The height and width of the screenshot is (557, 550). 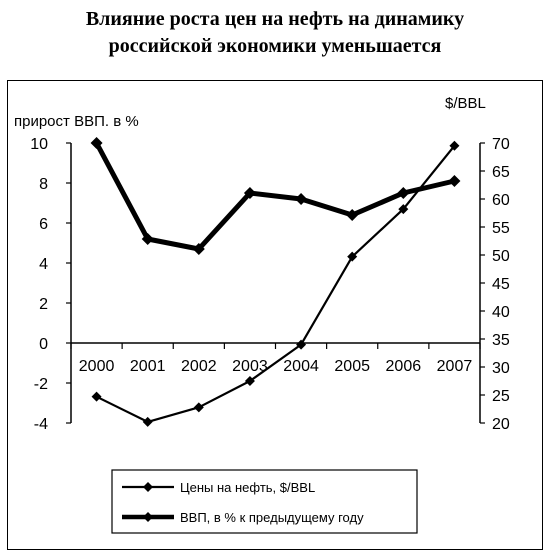 What do you see at coordinates (43, 344) in the screenshot?
I see `left-tick-label: 0` at bounding box center [43, 344].